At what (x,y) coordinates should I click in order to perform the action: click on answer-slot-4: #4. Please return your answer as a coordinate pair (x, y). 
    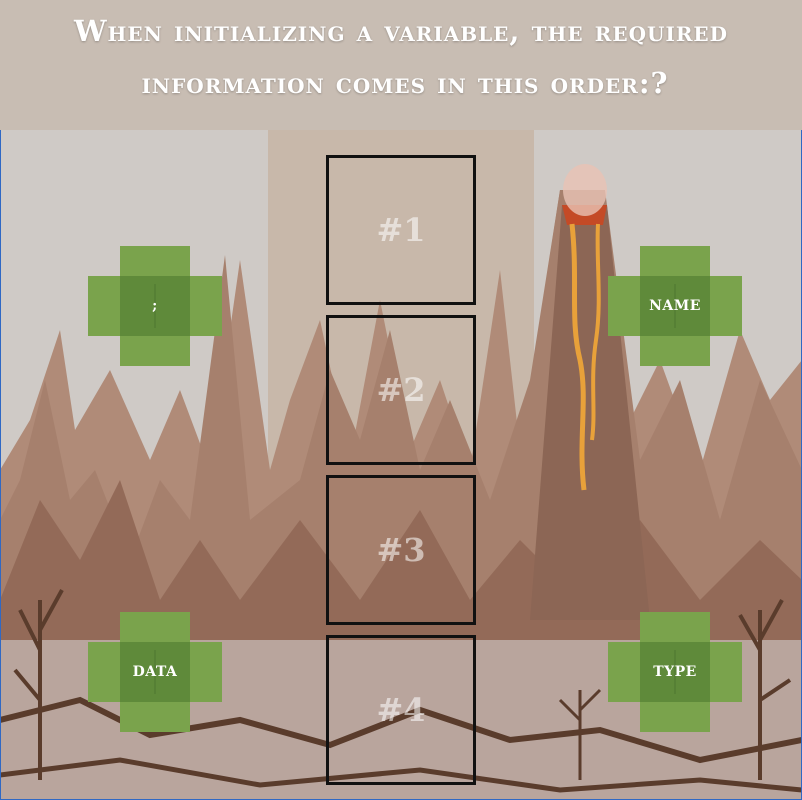
    Looking at the image, I should click on (401, 710).